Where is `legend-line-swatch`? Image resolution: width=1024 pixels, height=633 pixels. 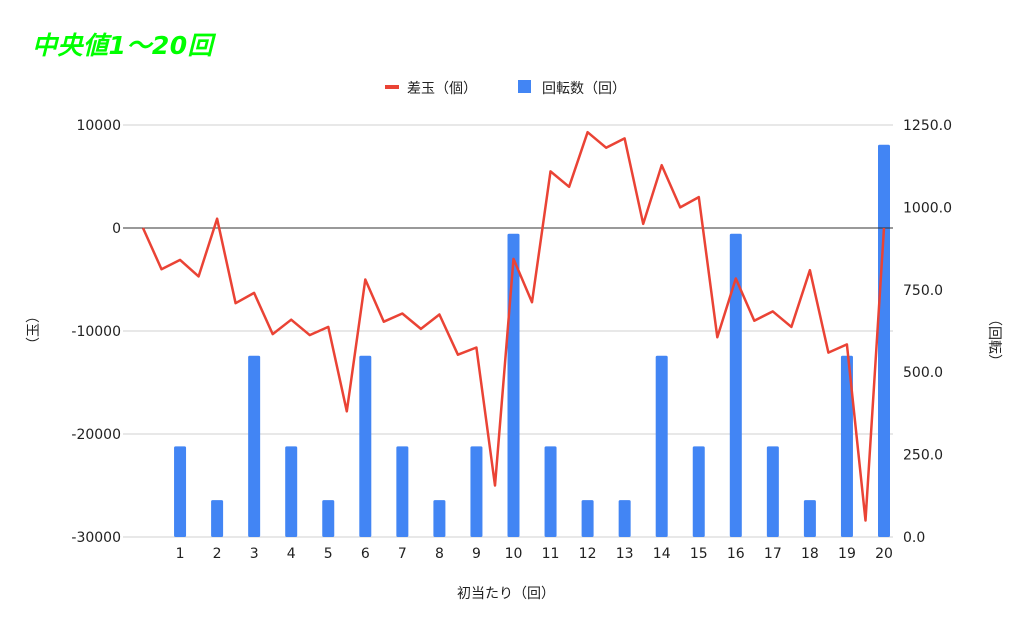
legend-line-swatch is located at coordinates (392, 87).